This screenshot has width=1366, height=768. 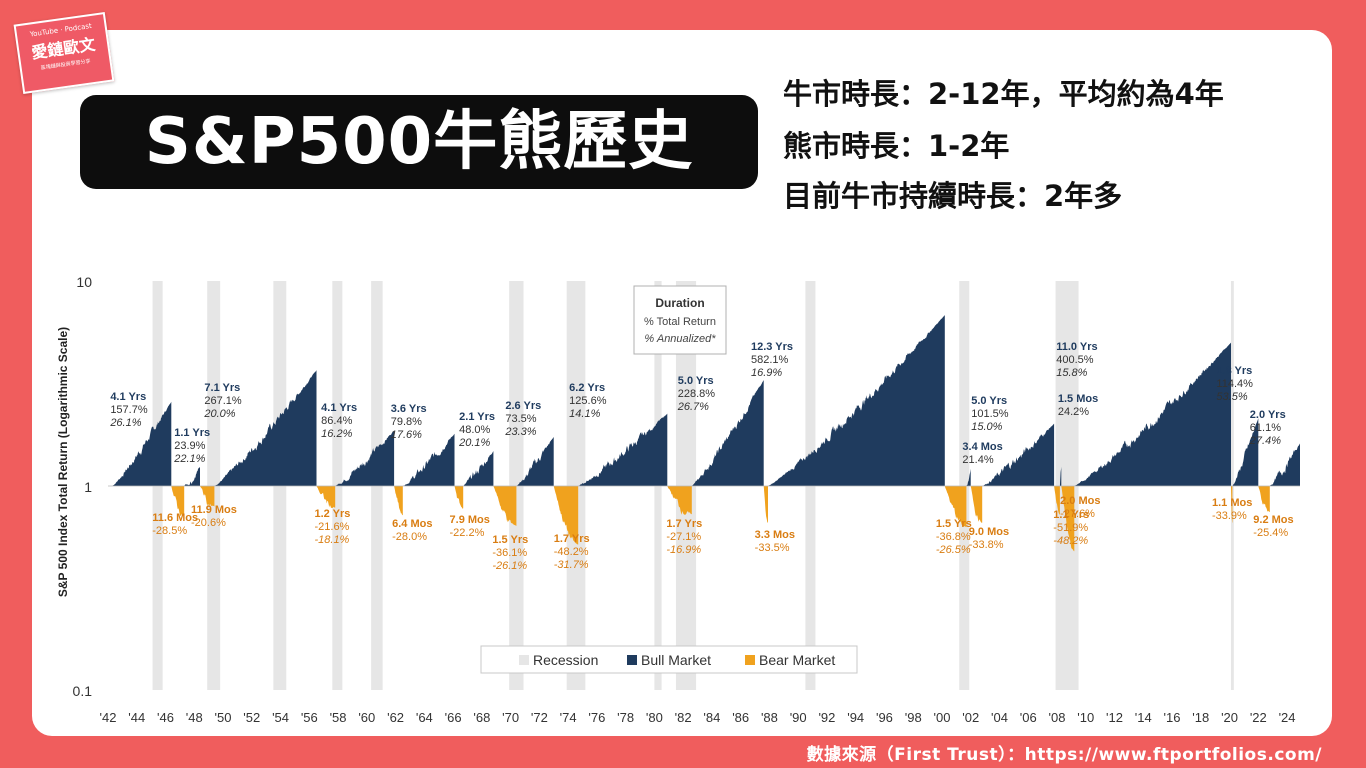 I want to click on total-return-label: -25.4%, so click(x=1270, y=533).